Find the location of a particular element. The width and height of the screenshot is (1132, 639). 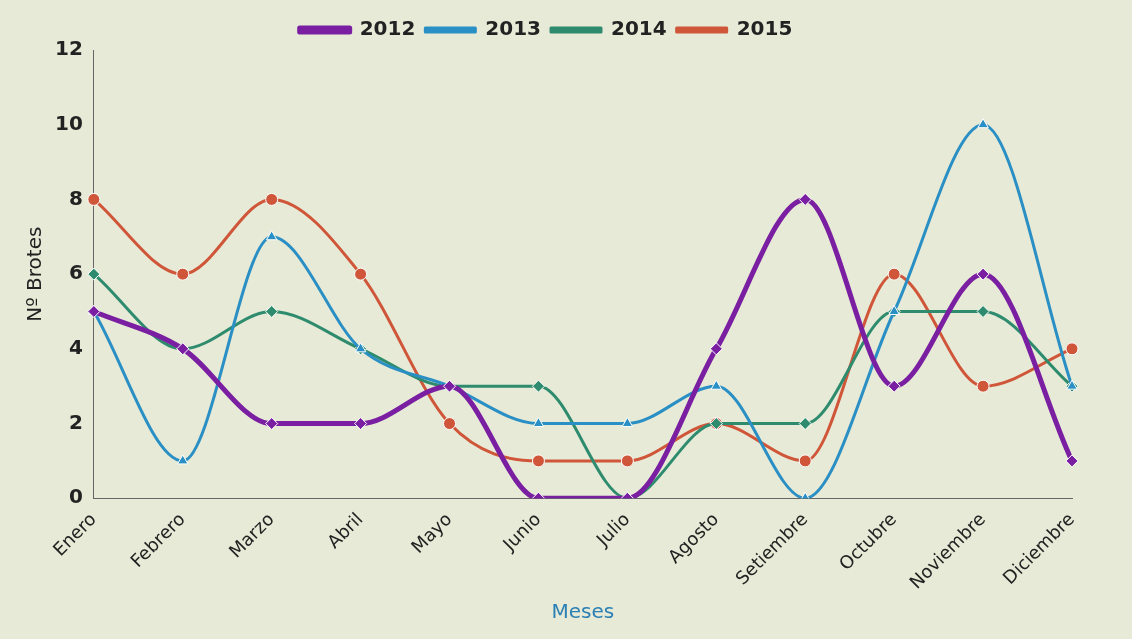

y-tick-label: 4 is located at coordinates (75, 347).